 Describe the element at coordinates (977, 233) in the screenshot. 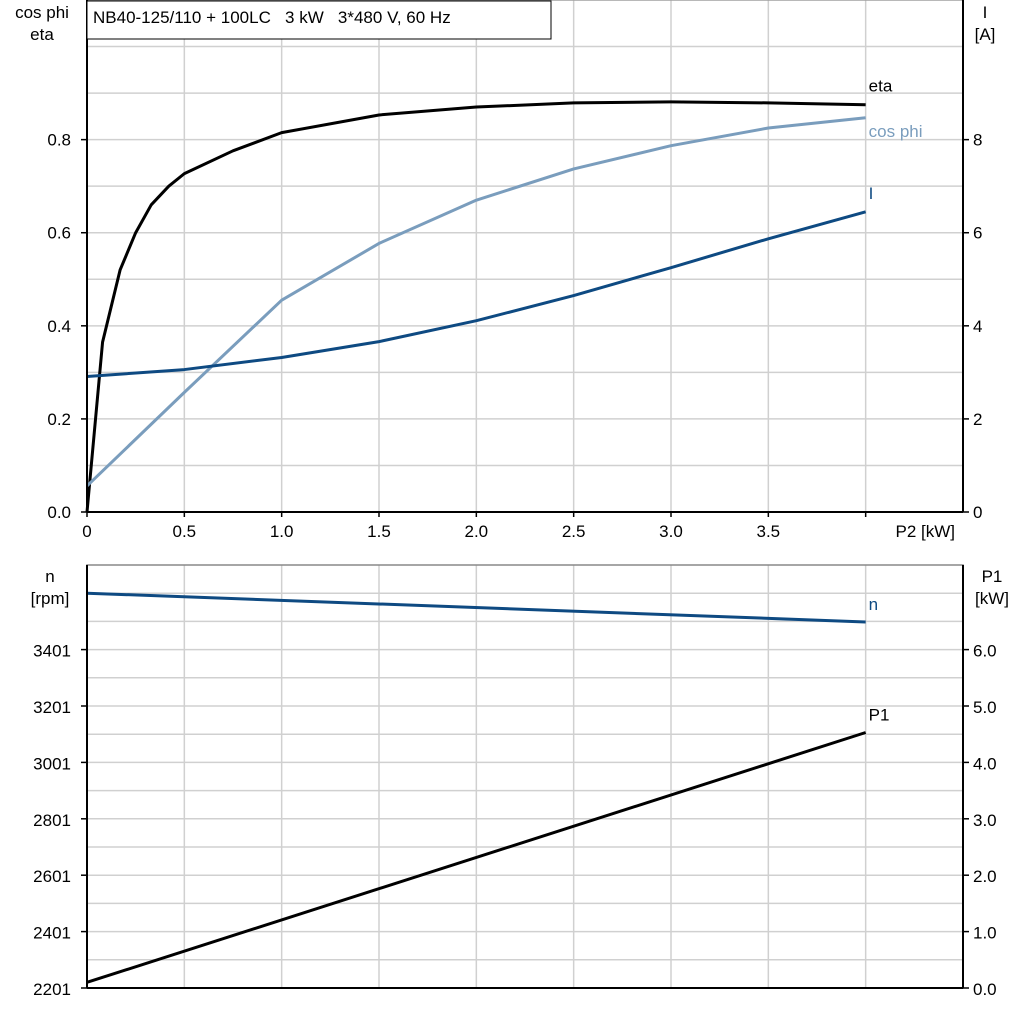

I see `y-tick-label-right: 6` at that location.